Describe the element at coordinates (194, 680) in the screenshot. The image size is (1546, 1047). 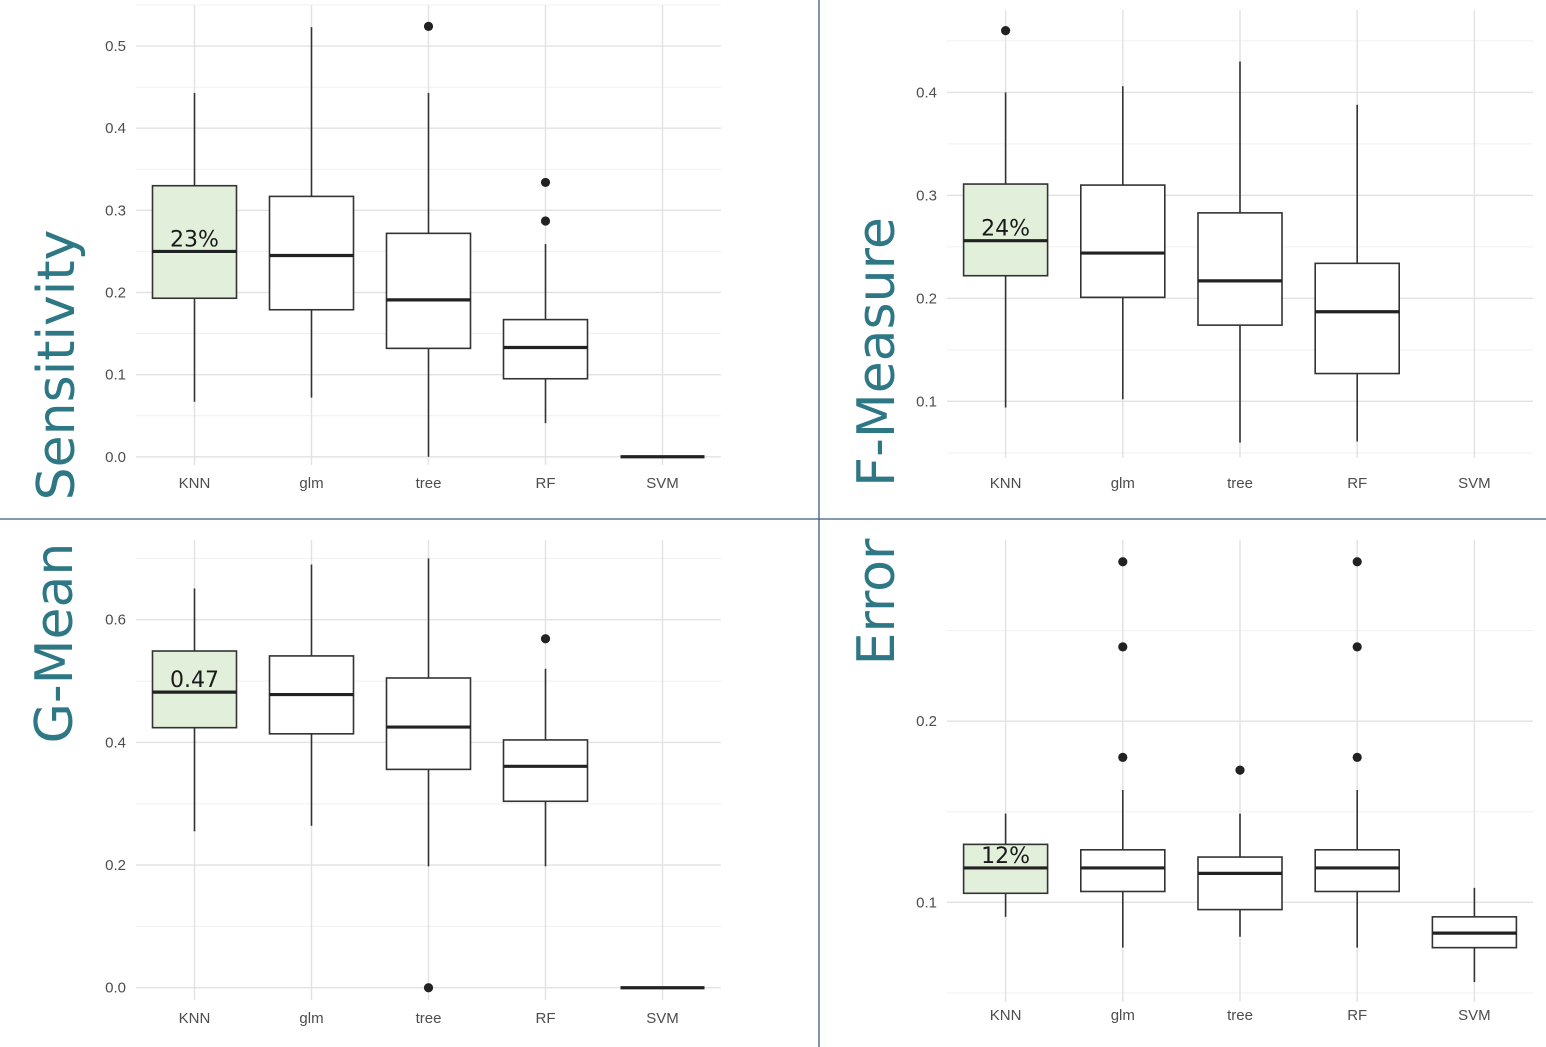
I see `highlight-annotation: 0.47` at that location.